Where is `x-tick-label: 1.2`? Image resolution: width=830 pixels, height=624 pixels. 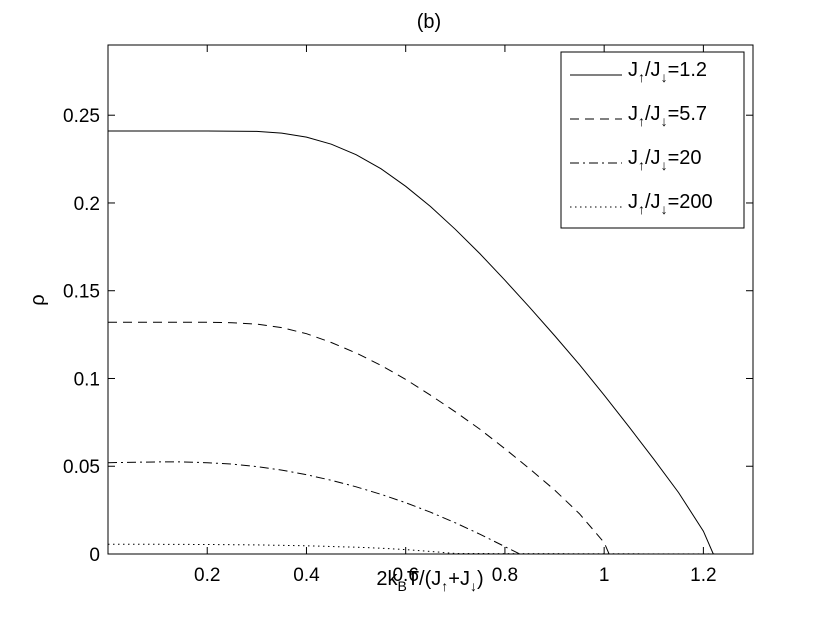
x-tick-label: 1.2 is located at coordinates (703, 575).